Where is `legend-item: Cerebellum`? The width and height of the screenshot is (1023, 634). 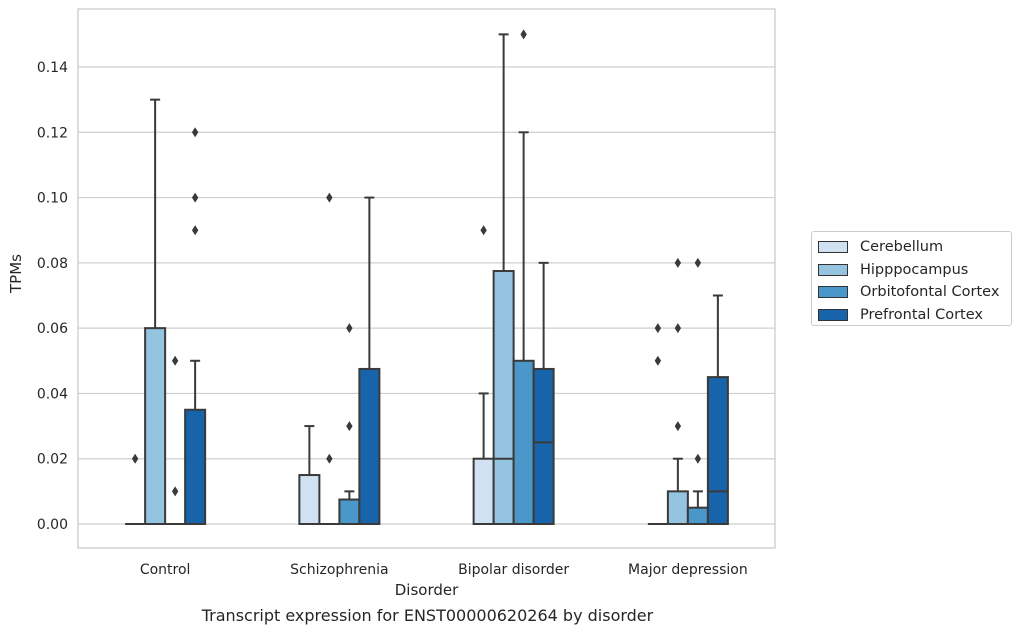 legend-item: Cerebellum is located at coordinates (911, 247).